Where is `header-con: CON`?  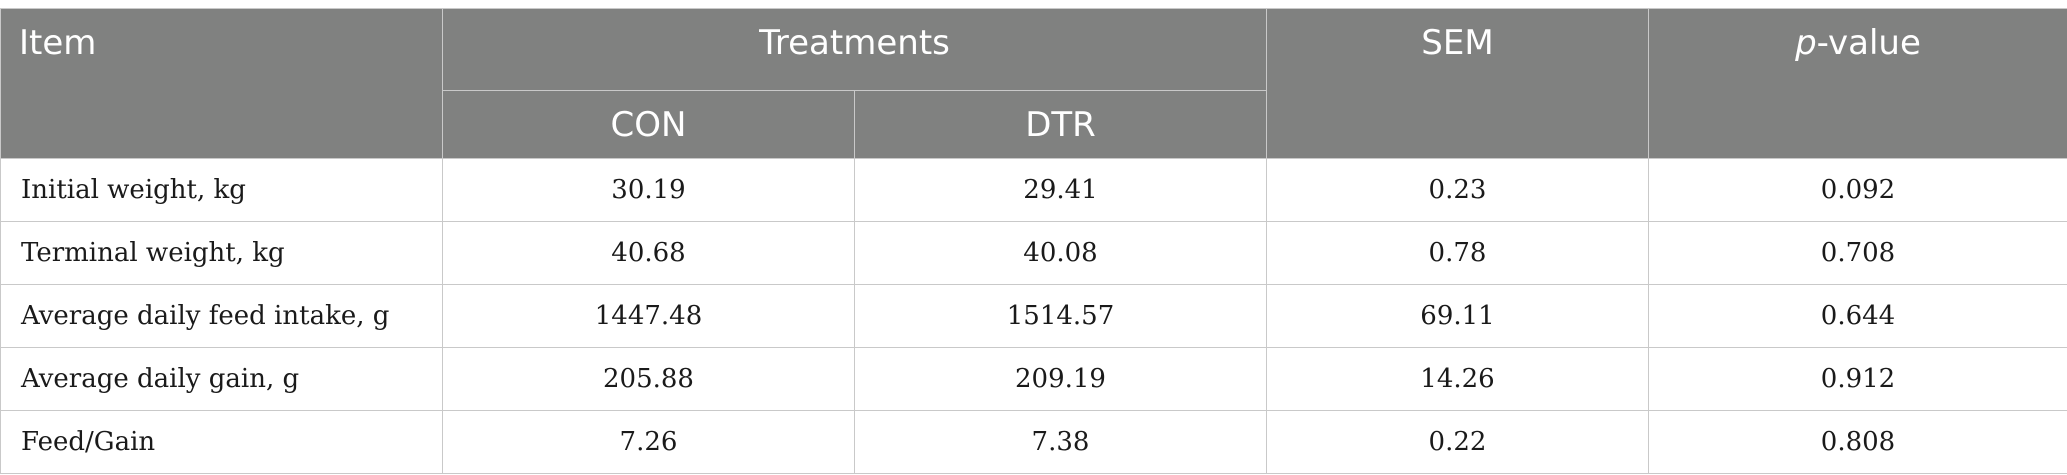
header-con: CON is located at coordinates (648, 124).